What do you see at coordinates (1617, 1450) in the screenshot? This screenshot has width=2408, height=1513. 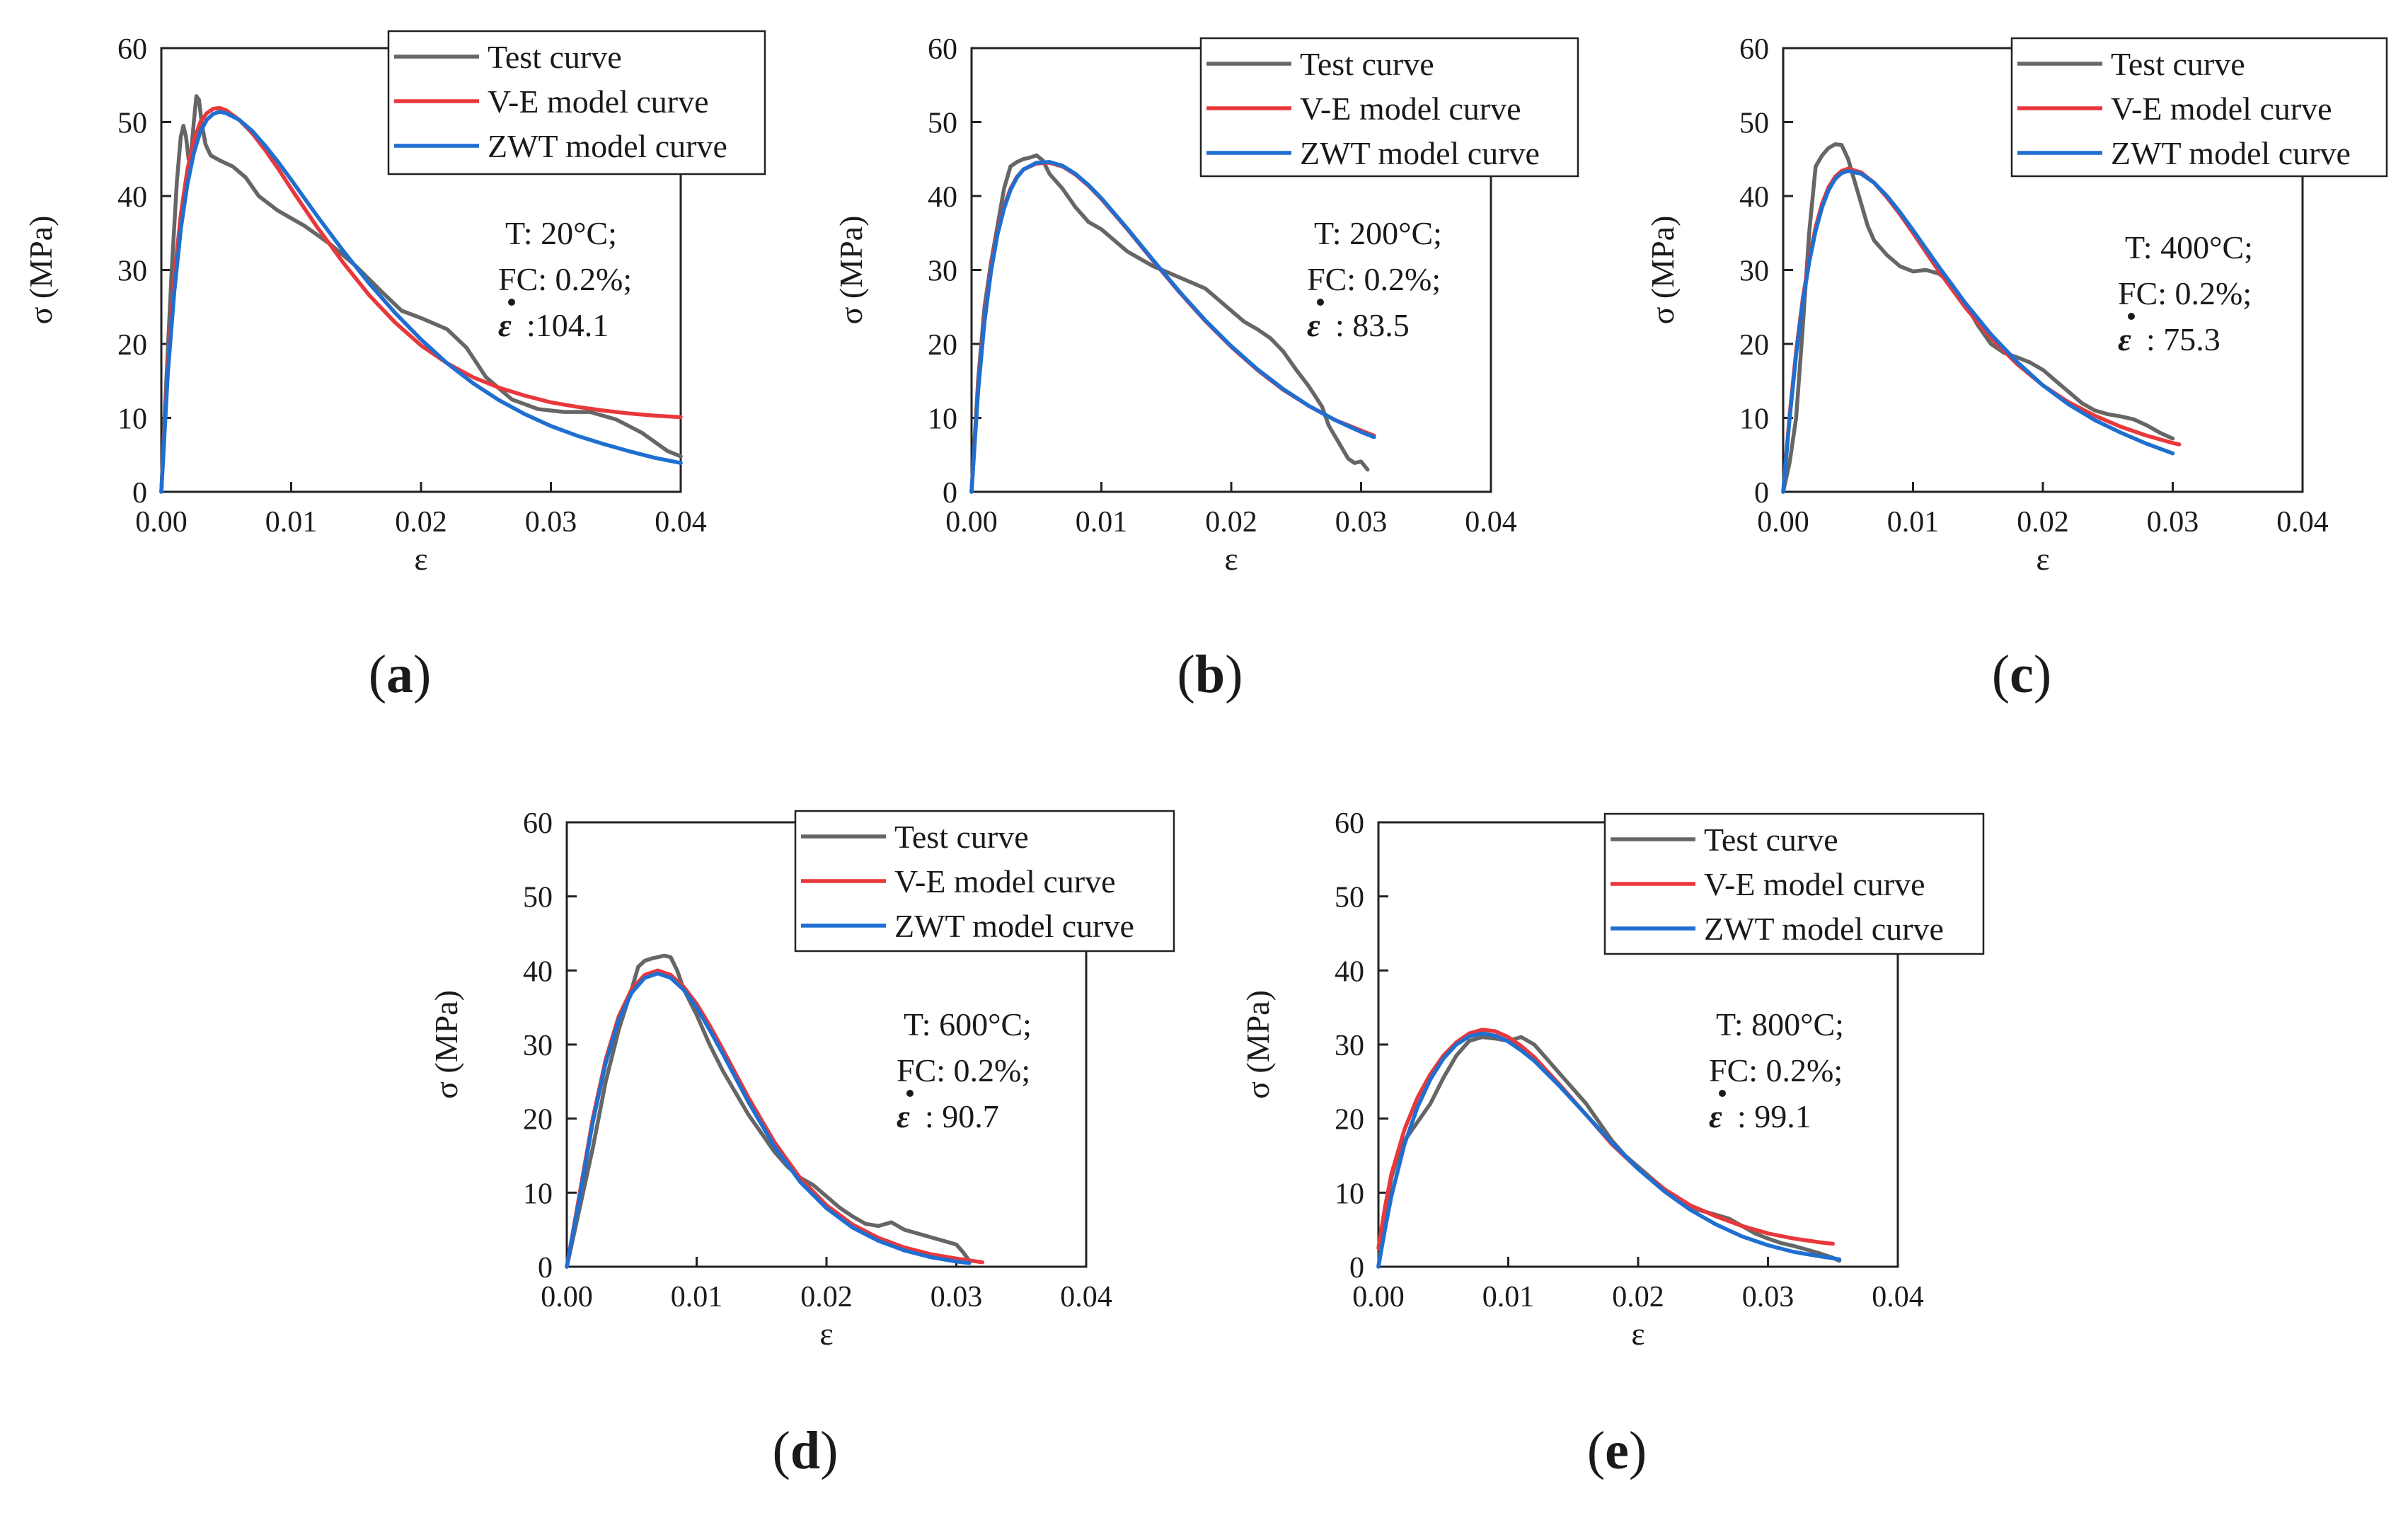 I see `panel-label: (e)` at bounding box center [1617, 1450].